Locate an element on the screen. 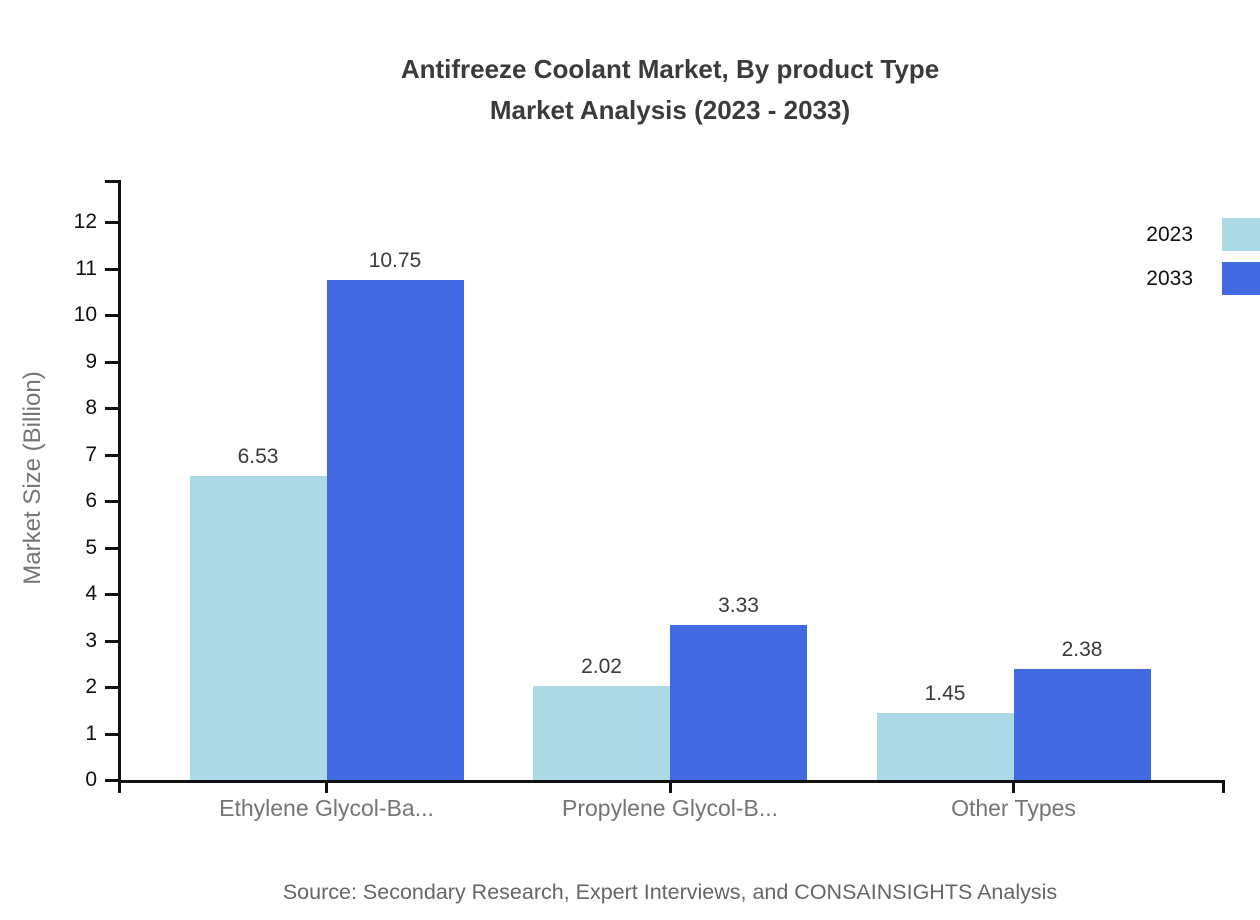 This screenshot has height=920, width=1260. y-tick-label: 5 is located at coordinates (91, 547).